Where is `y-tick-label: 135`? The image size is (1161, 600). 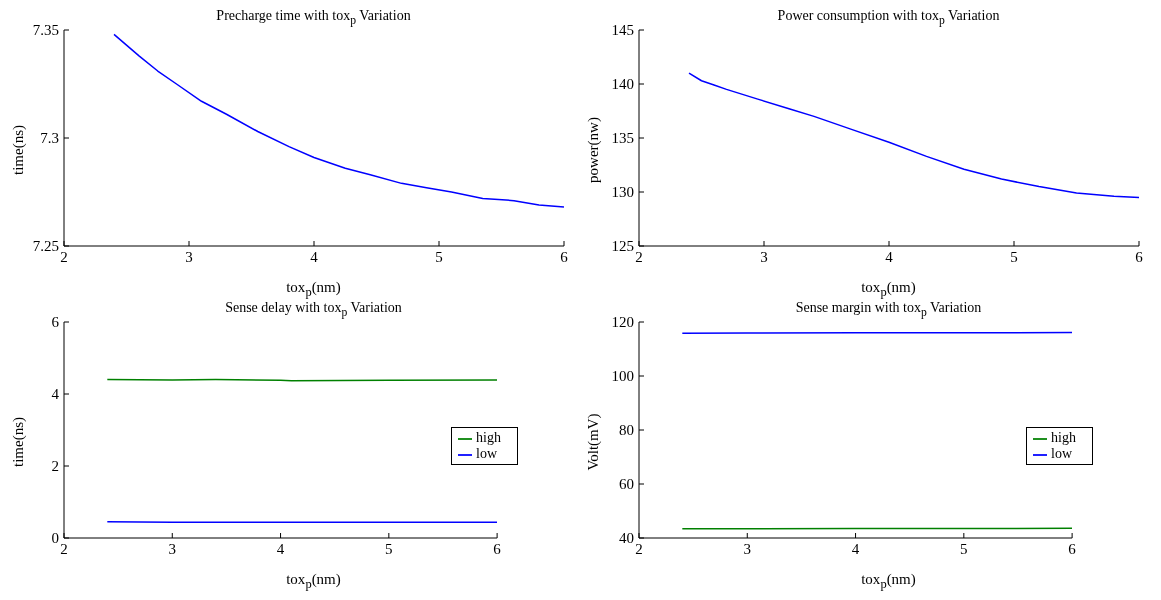 y-tick-label: 135 is located at coordinates (622, 138).